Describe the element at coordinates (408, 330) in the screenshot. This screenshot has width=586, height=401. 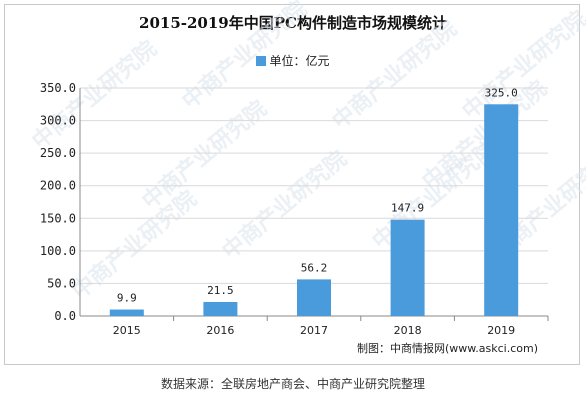
I see `x-tick-label-2018: 2018` at that location.